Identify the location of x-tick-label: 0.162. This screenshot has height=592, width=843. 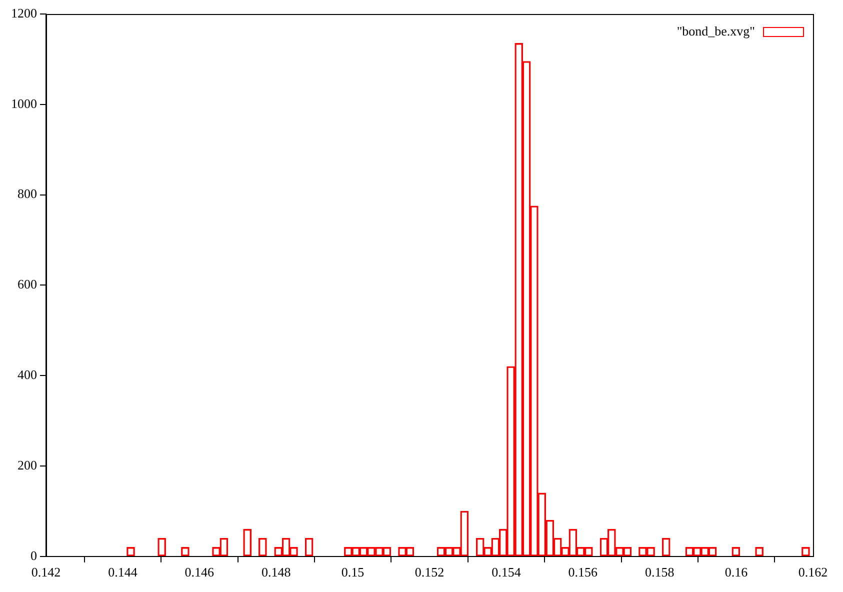
(813, 572).